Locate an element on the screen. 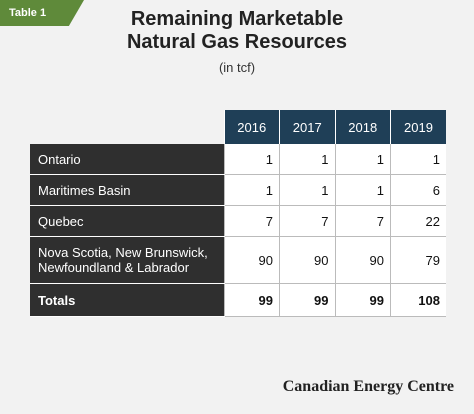 Image resolution: width=474 pixels, height=414 pixels. table-subtitle: (in tcf) is located at coordinates (237, 67).